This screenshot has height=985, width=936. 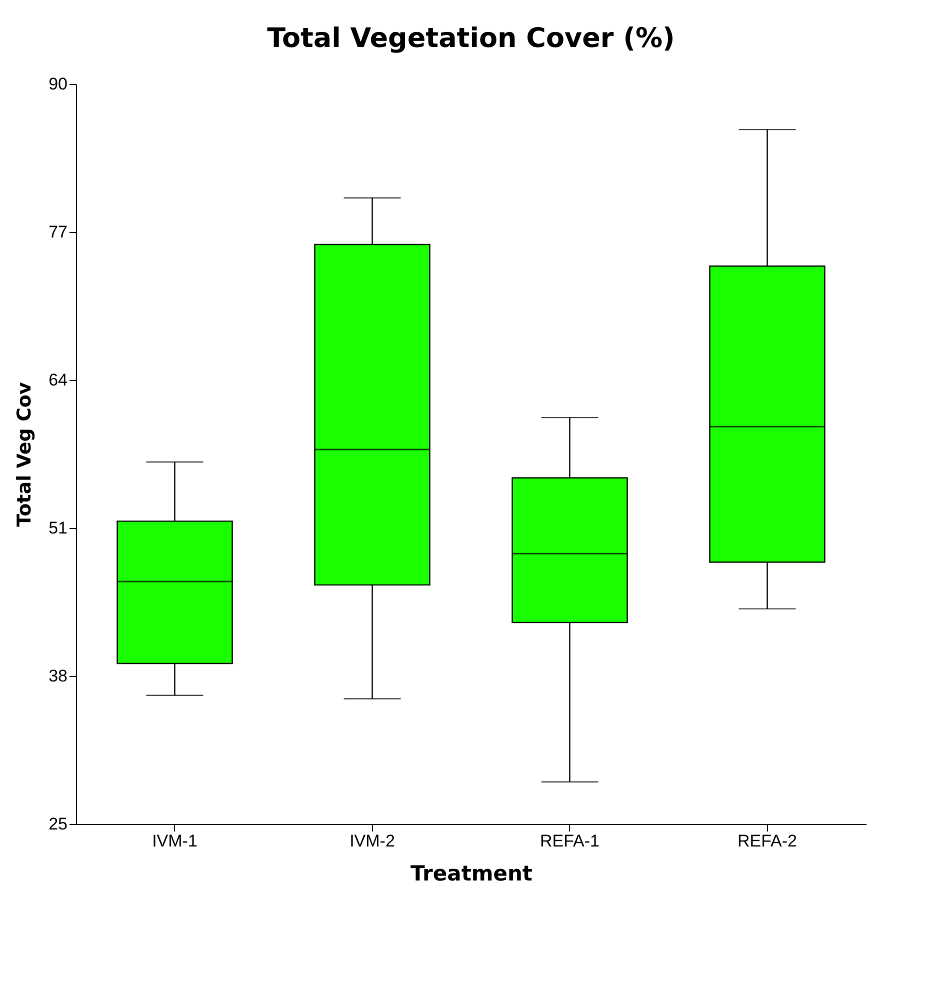 What do you see at coordinates (372, 841) in the screenshot?
I see `x-tick-label: IVM-2` at bounding box center [372, 841].